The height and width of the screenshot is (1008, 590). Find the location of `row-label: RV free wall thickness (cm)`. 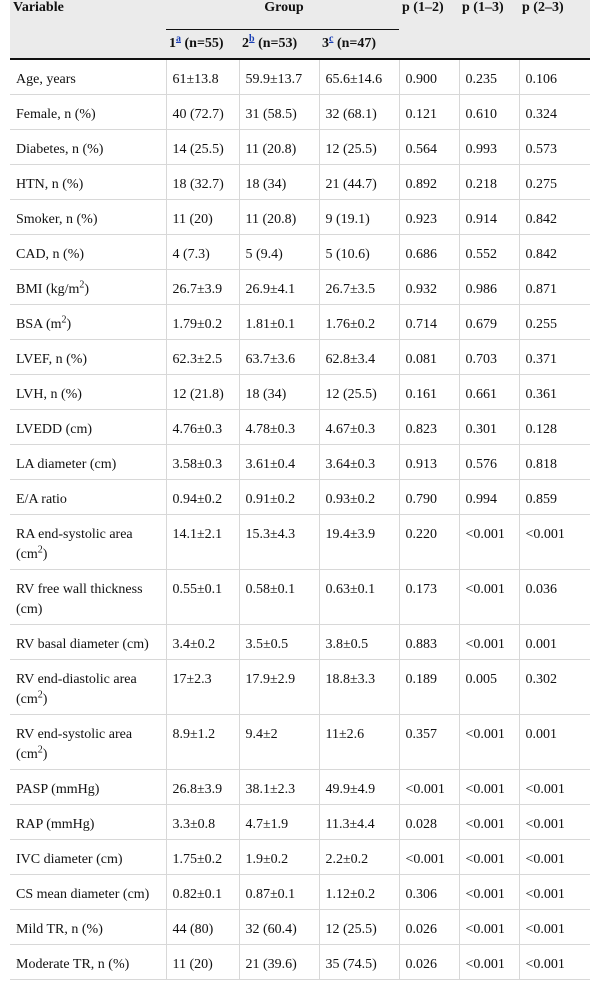

row-label: RV free wall thickness (cm) is located at coordinates (88, 597).